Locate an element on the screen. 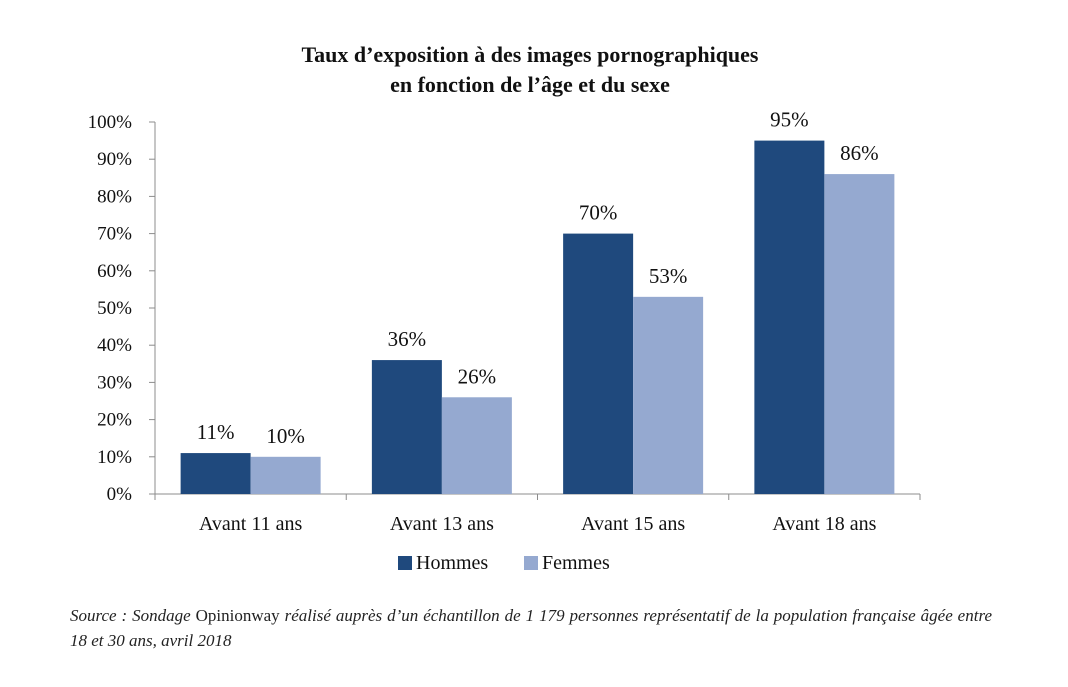 This screenshot has width=1068, height=687. y-axis: 0% 10% 20% 30% 40% 50% 60% 70% 80% 90% 100% is located at coordinates (122, 308).